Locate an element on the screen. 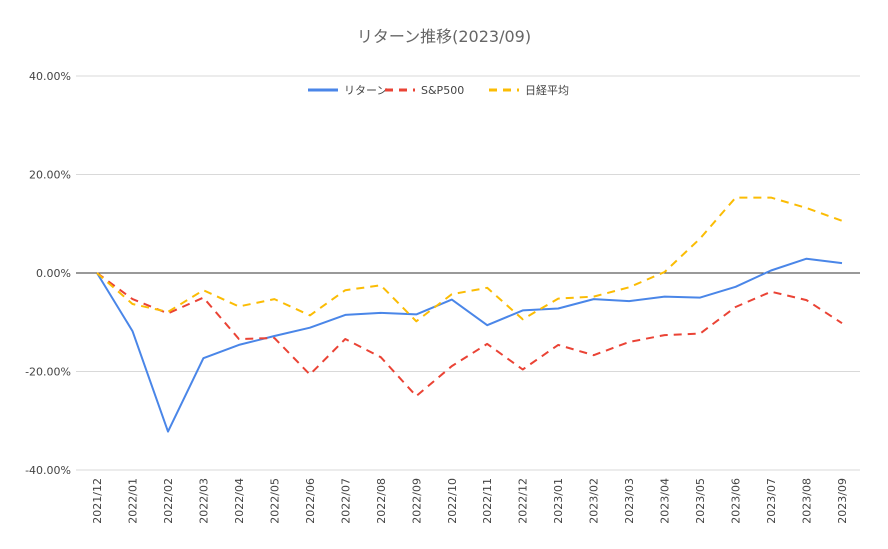 Image resolution: width=888 pixels, height=549 pixels. x-tick-label: 2023/09 is located at coordinates (842, 501).